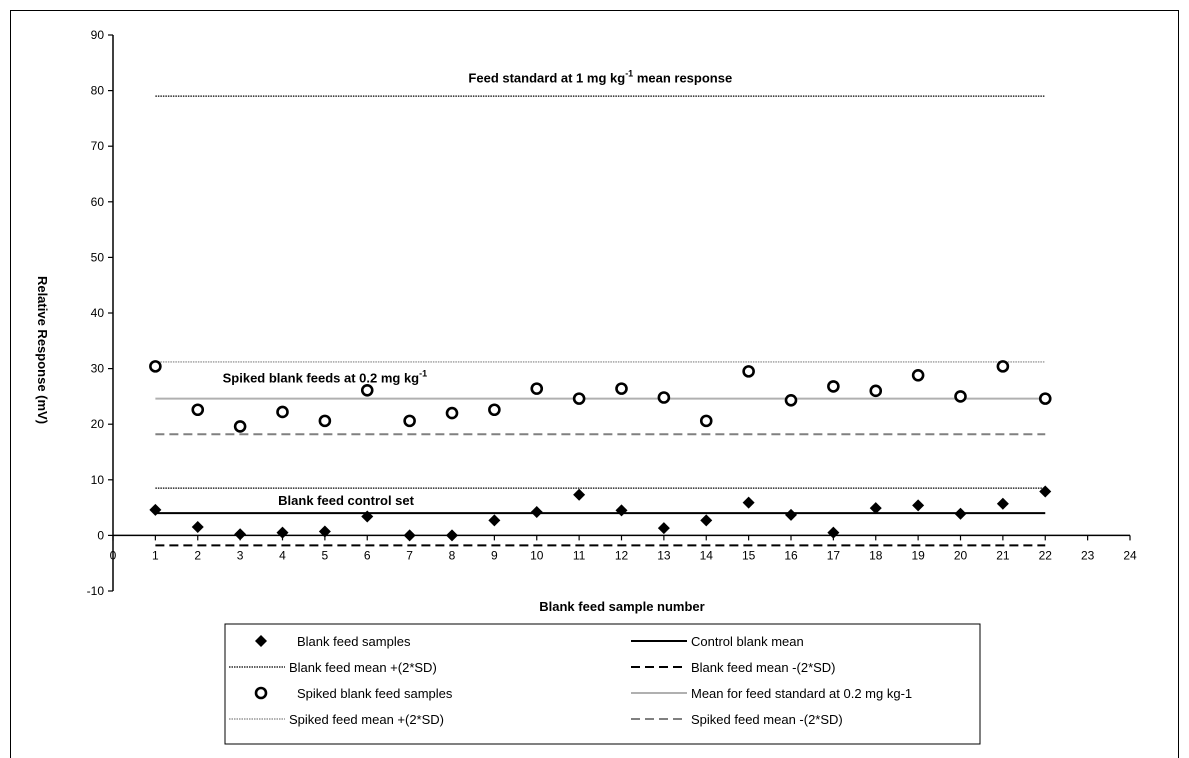 This screenshot has height=758, width=1189. I want to click on y-tick-label: 60, so click(98, 202).